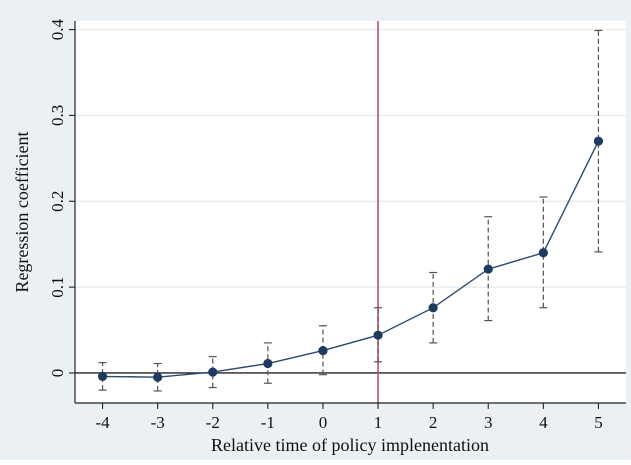  Describe the element at coordinates (158, 422) in the screenshot. I see `x-tick-label: -3` at that location.